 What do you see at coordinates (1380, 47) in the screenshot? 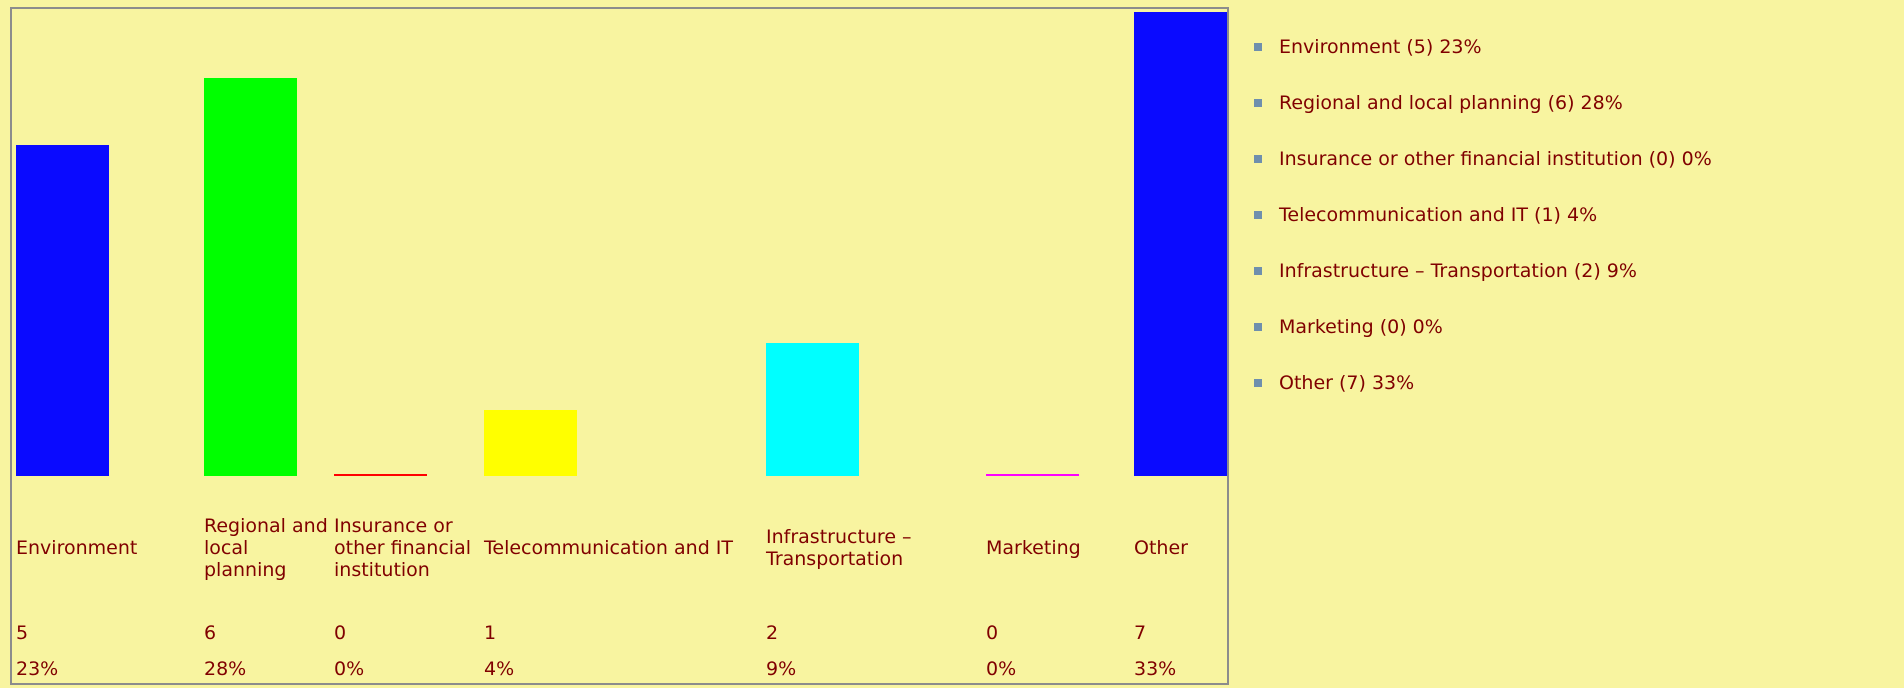
I see `legend-text: Environment (5) 23%` at bounding box center [1380, 47].